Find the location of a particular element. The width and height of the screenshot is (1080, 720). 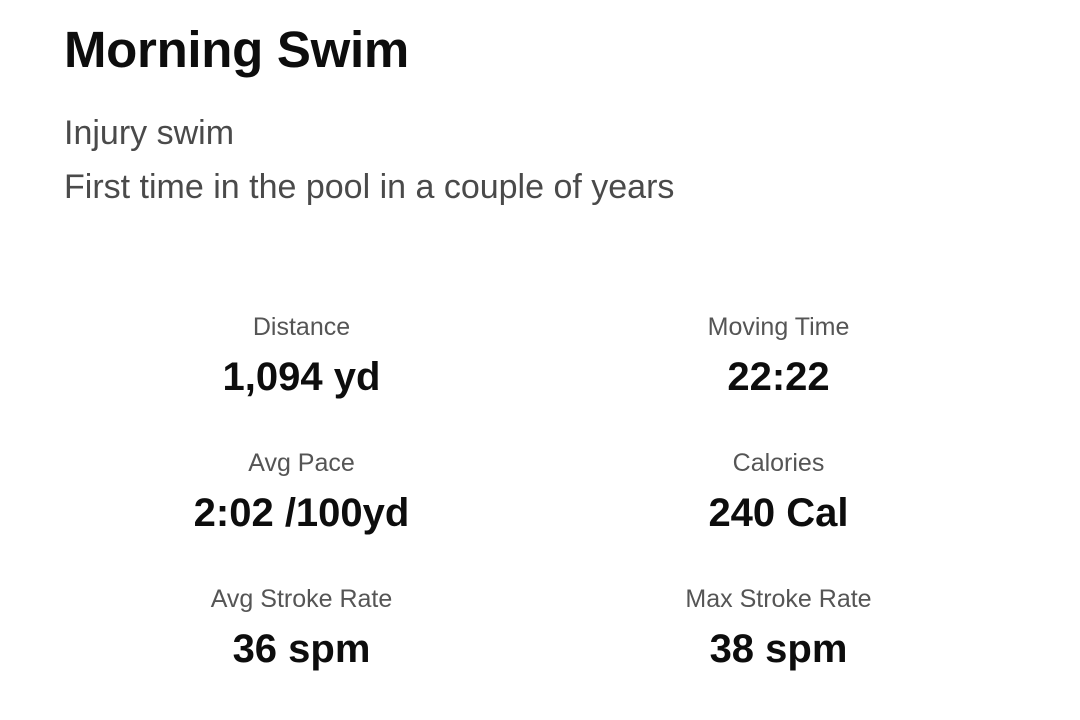

stat-max-stroke-rate: Max Stroke Rate 38 spm is located at coordinates (778, 647).